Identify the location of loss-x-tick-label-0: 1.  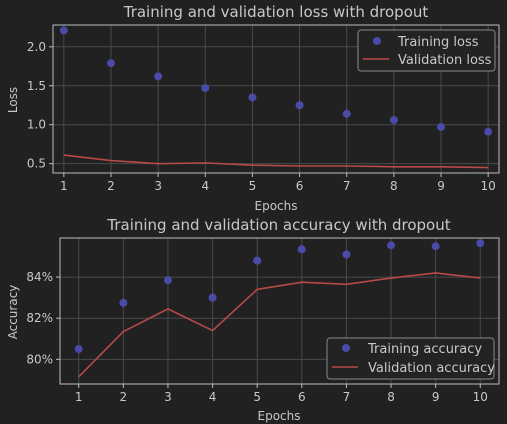
(64, 186).